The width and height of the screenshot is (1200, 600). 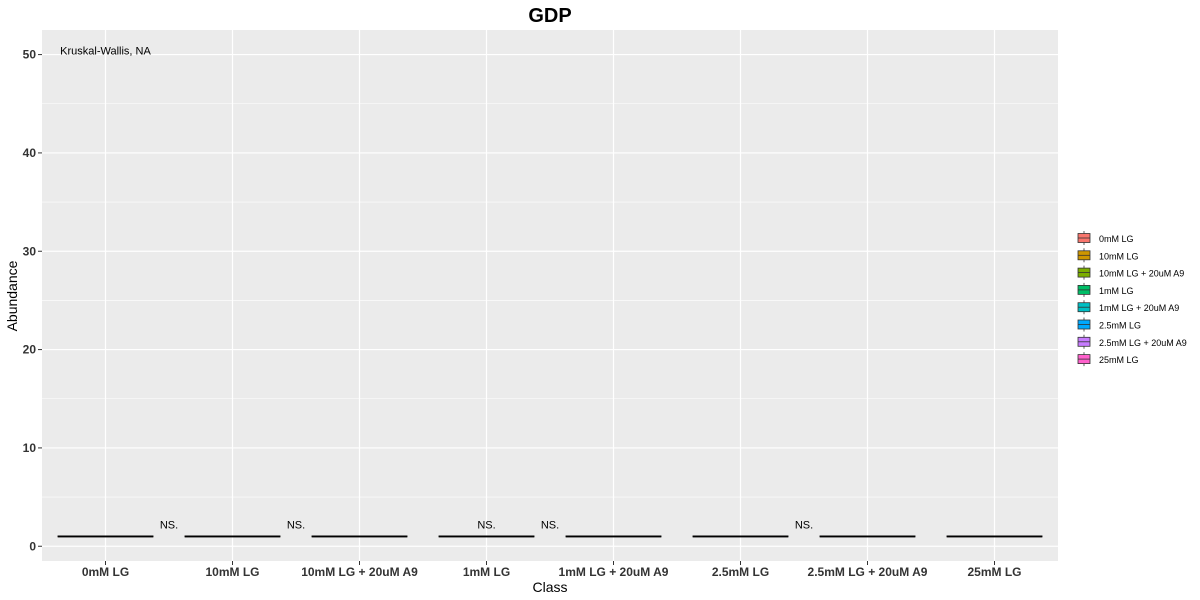 I want to click on legend-label: 0mM LG, so click(x=1116, y=239).